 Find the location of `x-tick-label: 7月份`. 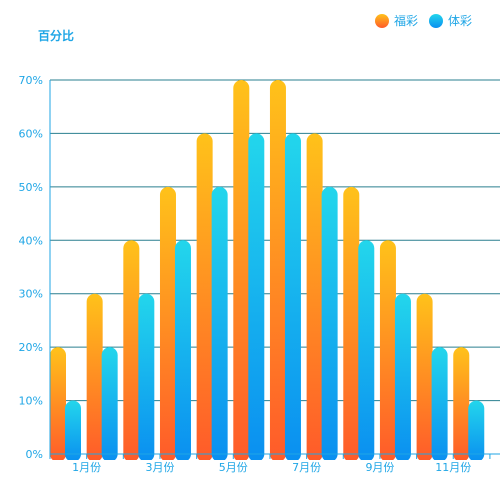

x-tick-label: 7月份 is located at coordinates (306, 467).